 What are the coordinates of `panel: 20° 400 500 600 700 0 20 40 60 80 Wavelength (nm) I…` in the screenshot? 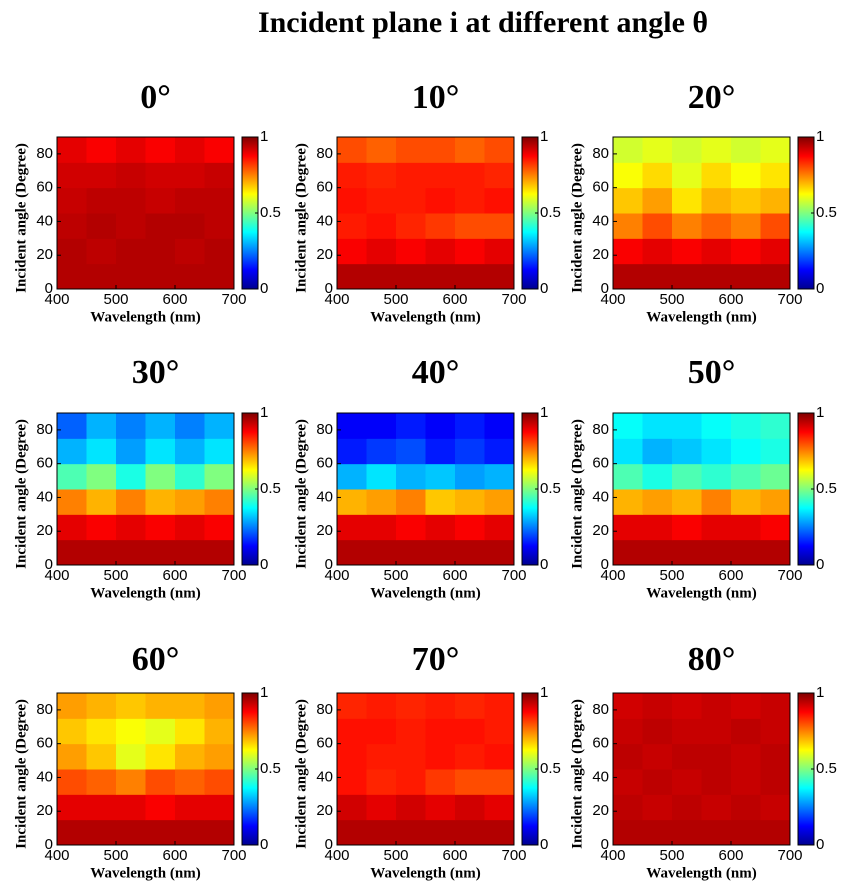 It's located at (702, 202).